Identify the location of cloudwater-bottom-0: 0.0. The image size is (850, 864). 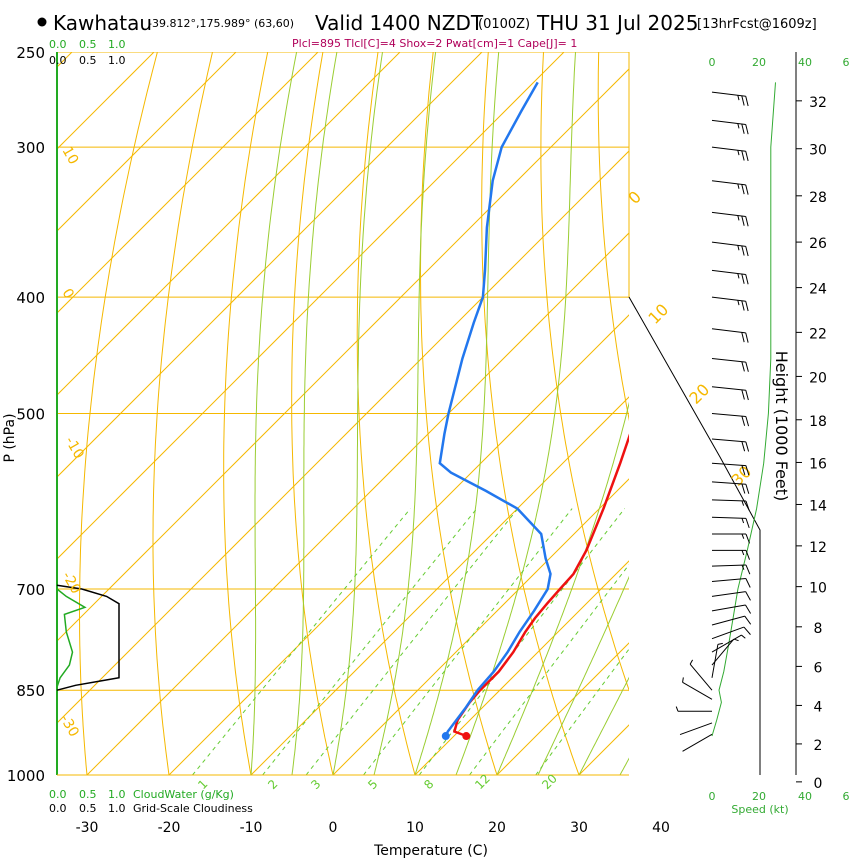
(58, 794).